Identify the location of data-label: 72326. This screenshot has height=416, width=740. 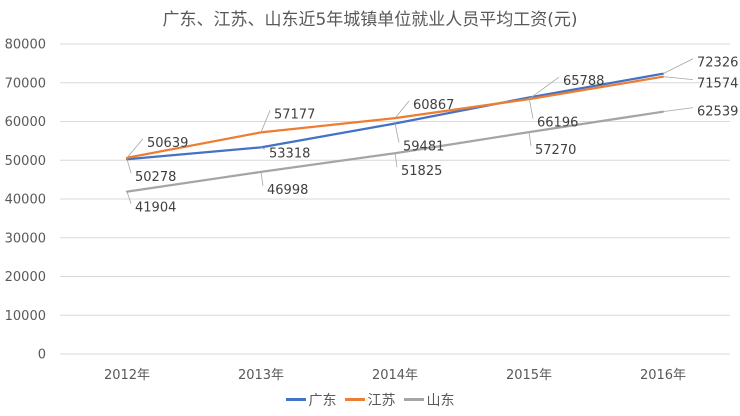
(717, 63).